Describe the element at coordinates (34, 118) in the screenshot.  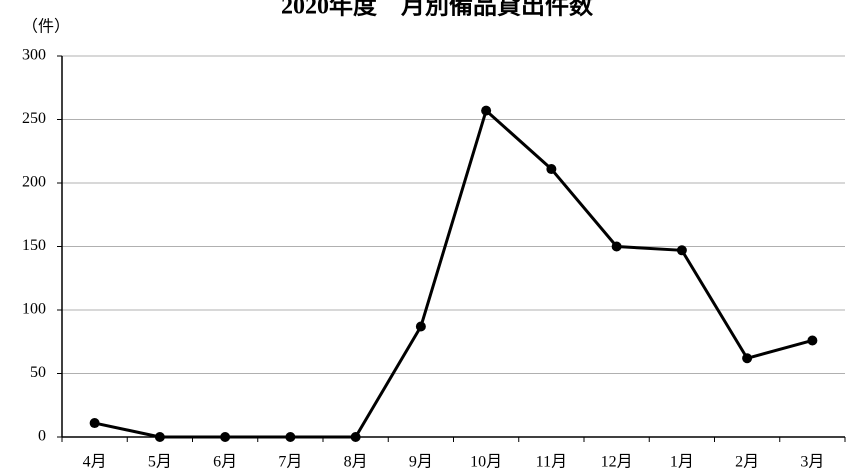
I see `y-tick-label: 250` at that location.